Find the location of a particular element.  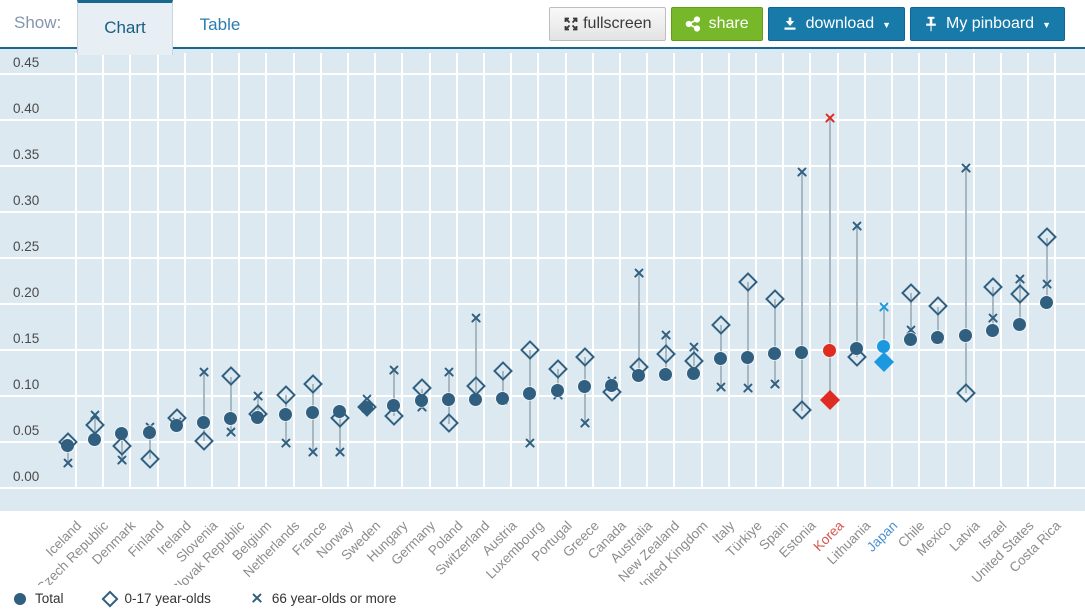

marker-total-portugal is located at coordinates (557, 391).